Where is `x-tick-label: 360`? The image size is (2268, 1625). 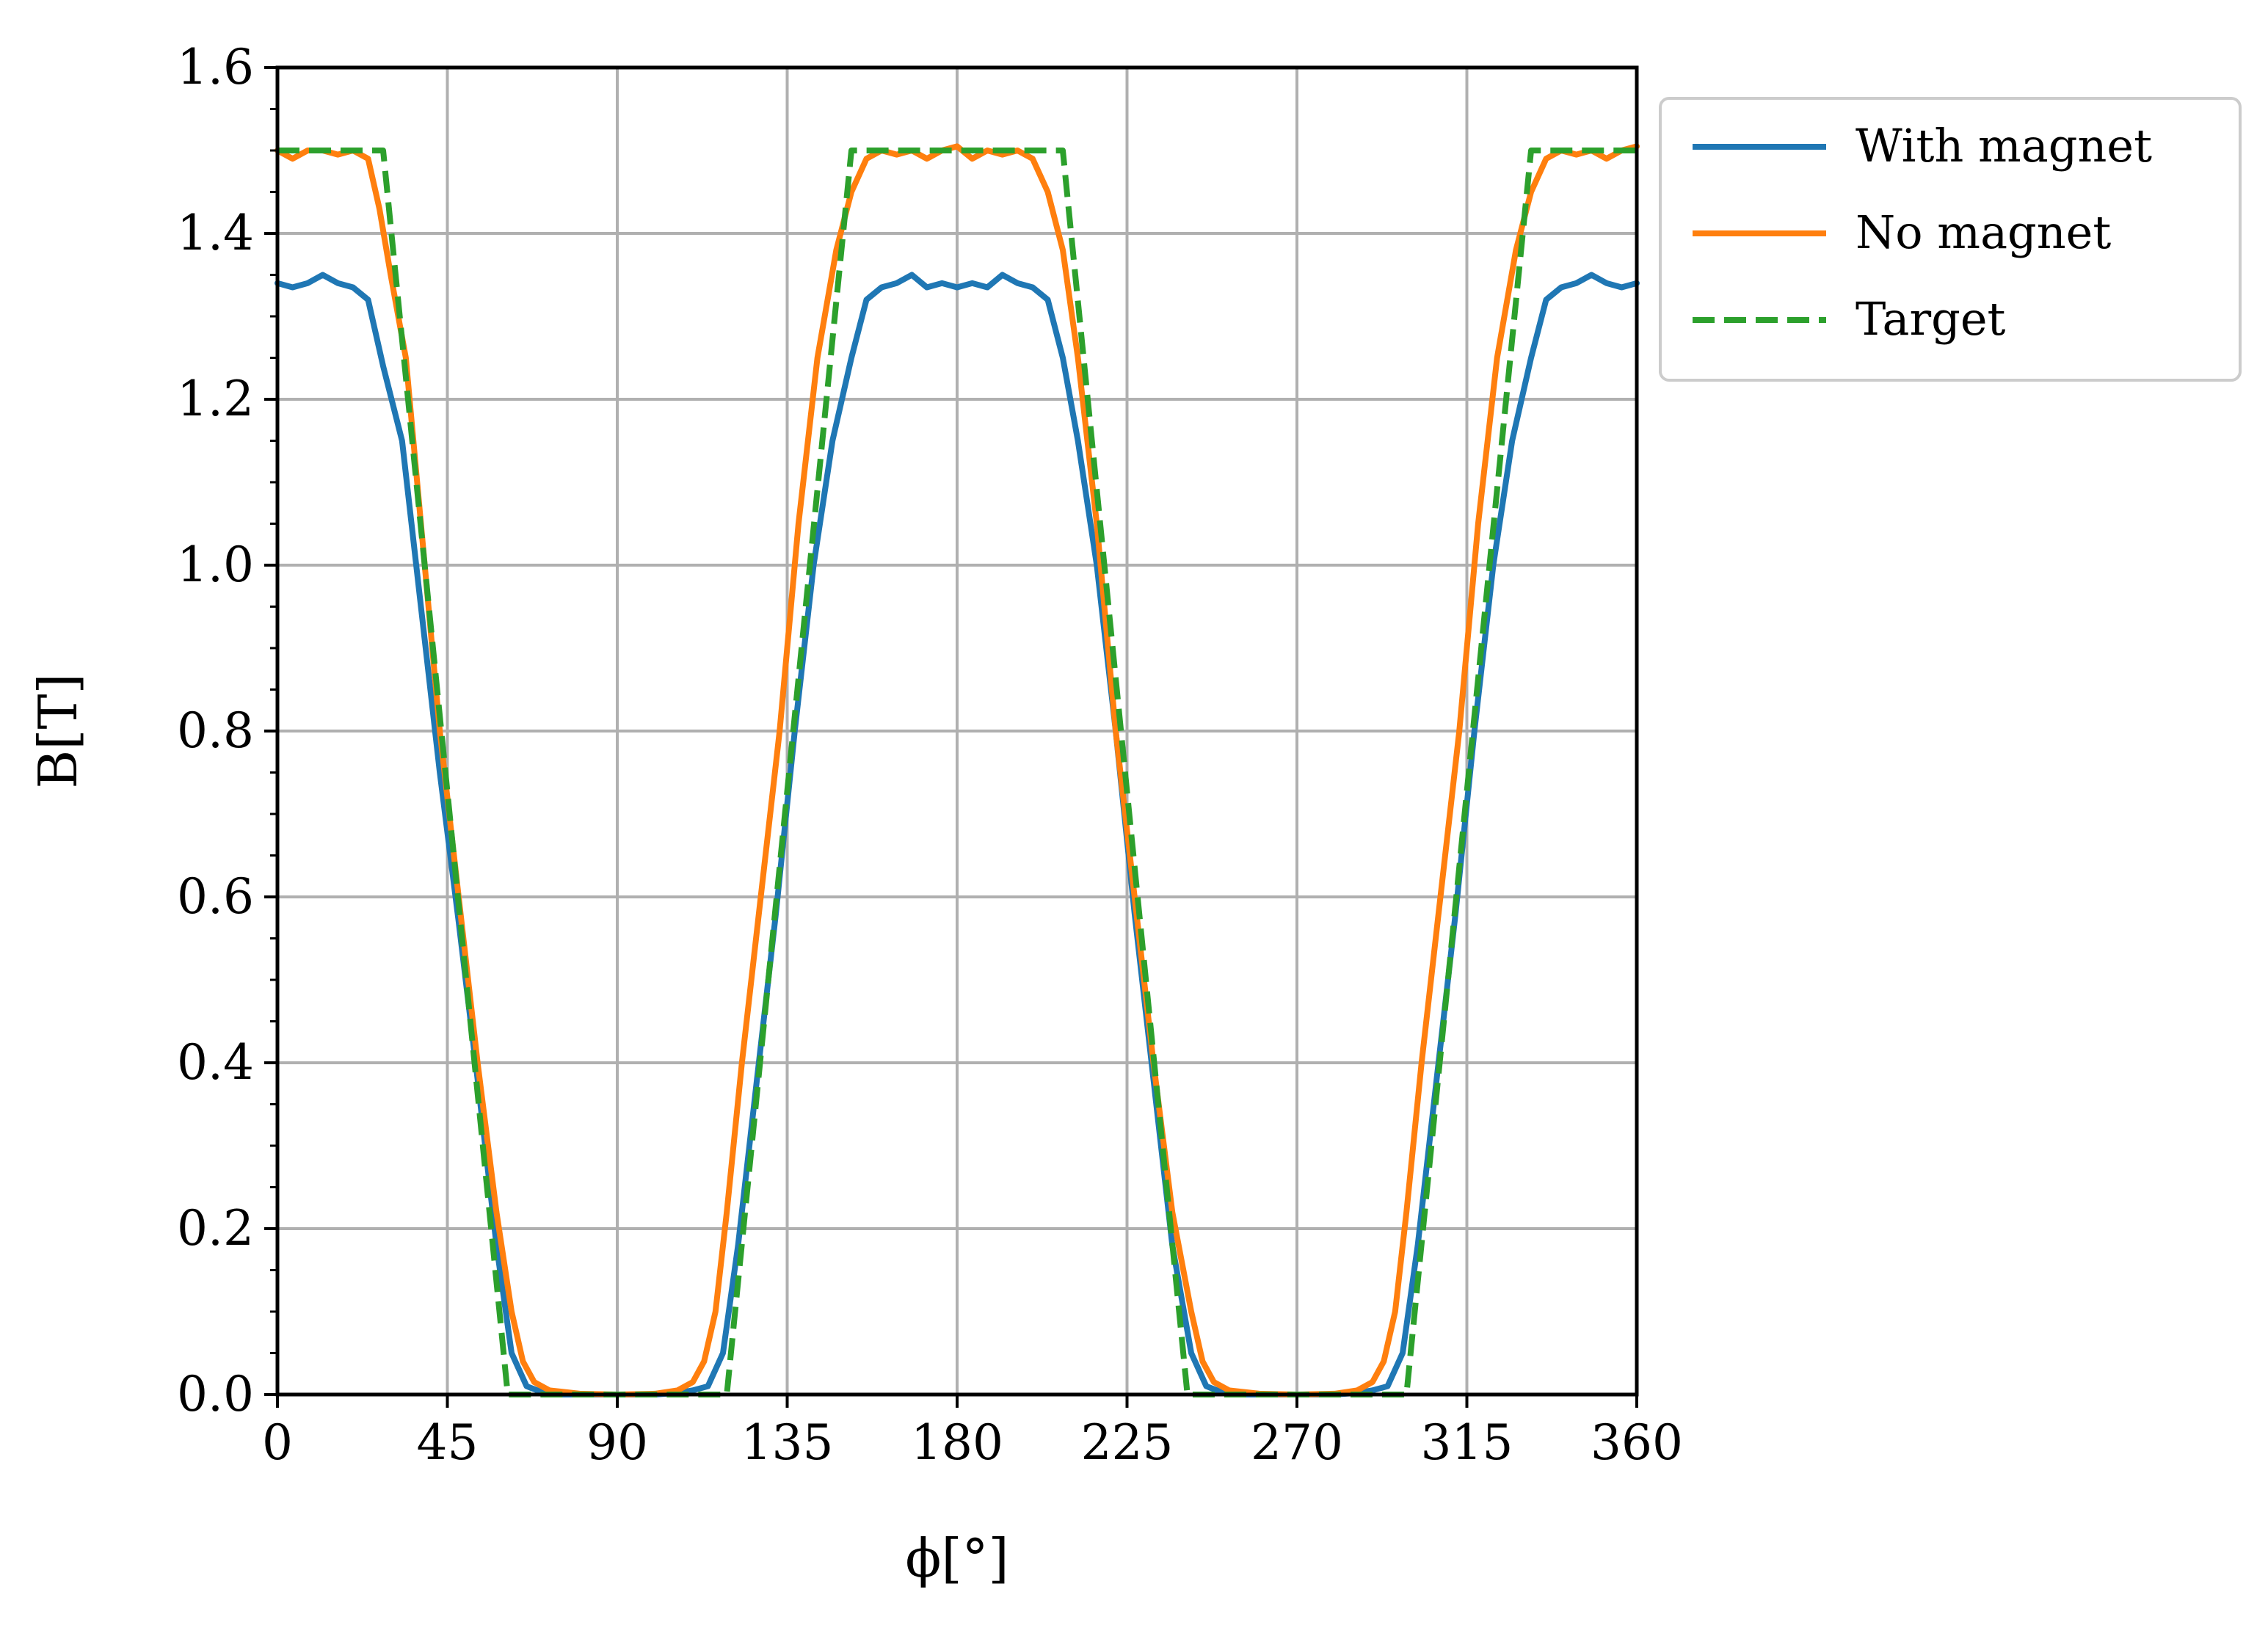
x-tick-label: 360 is located at coordinates (1637, 1442).